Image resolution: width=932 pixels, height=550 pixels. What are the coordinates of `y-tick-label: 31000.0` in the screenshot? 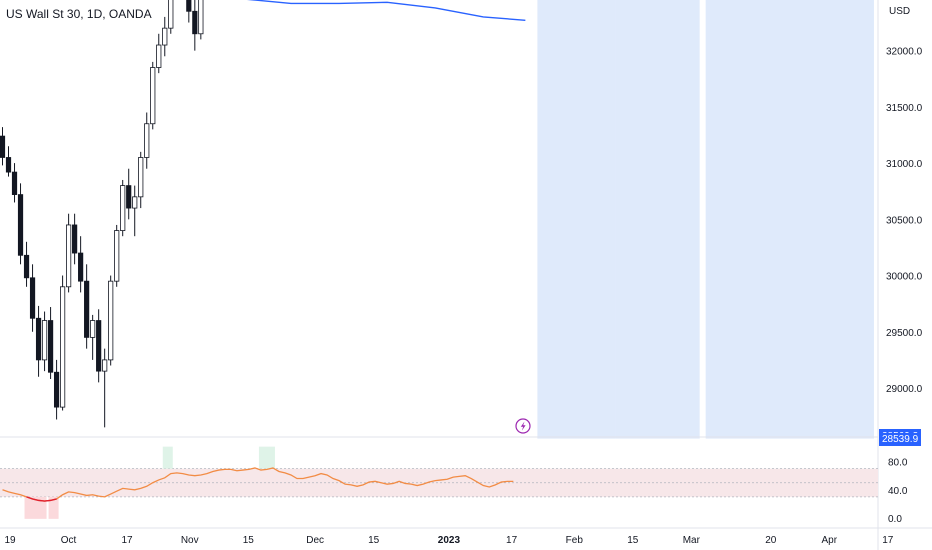 It's located at (904, 164).